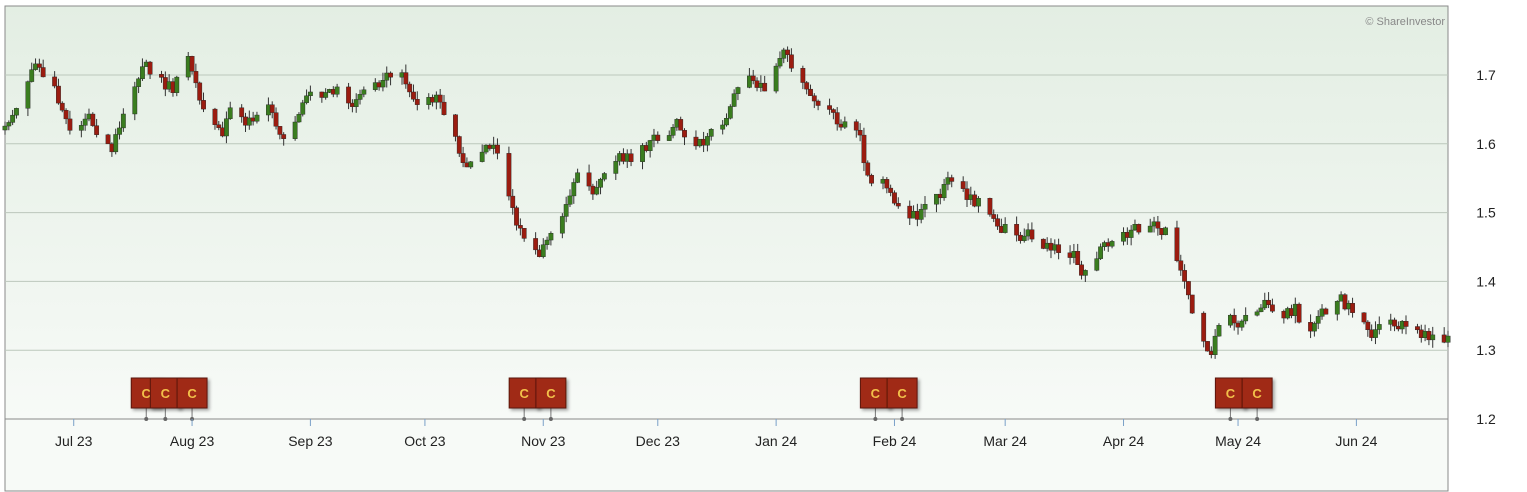 The width and height of the screenshot is (1527, 492). Describe the element at coordinates (776, 441) in the screenshot. I see `x-tick-label: Jan 24` at that location.